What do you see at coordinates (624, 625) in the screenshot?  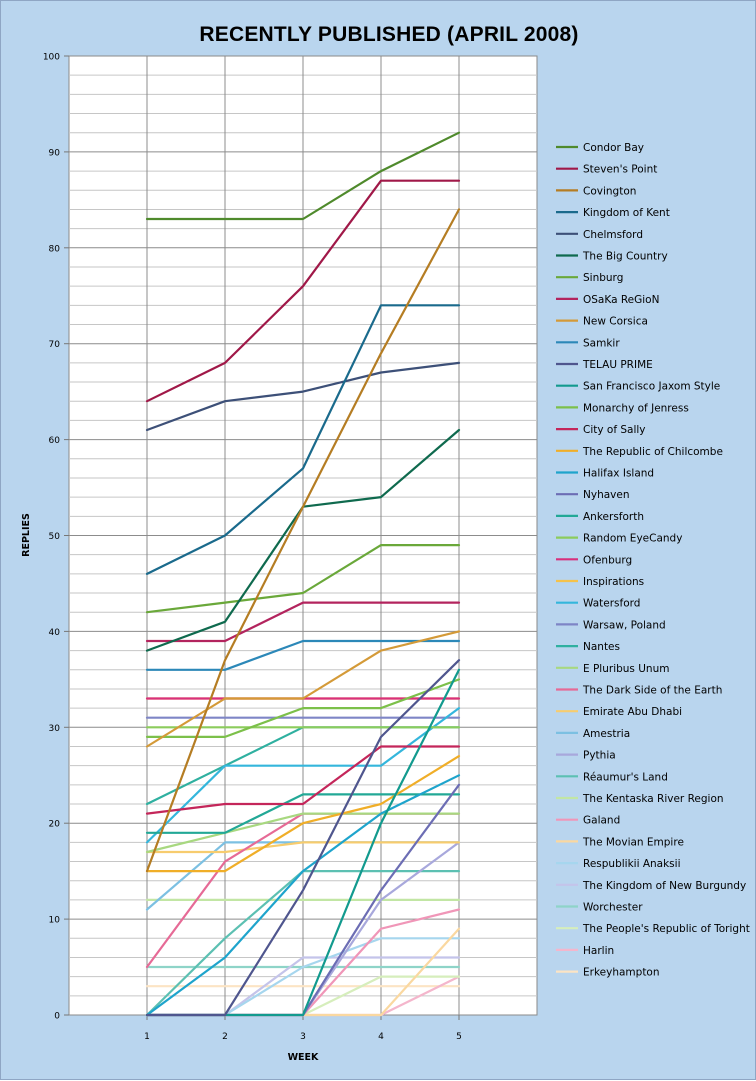 I see `legend-label: Warsaw, Poland` at bounding box center [624, 625].